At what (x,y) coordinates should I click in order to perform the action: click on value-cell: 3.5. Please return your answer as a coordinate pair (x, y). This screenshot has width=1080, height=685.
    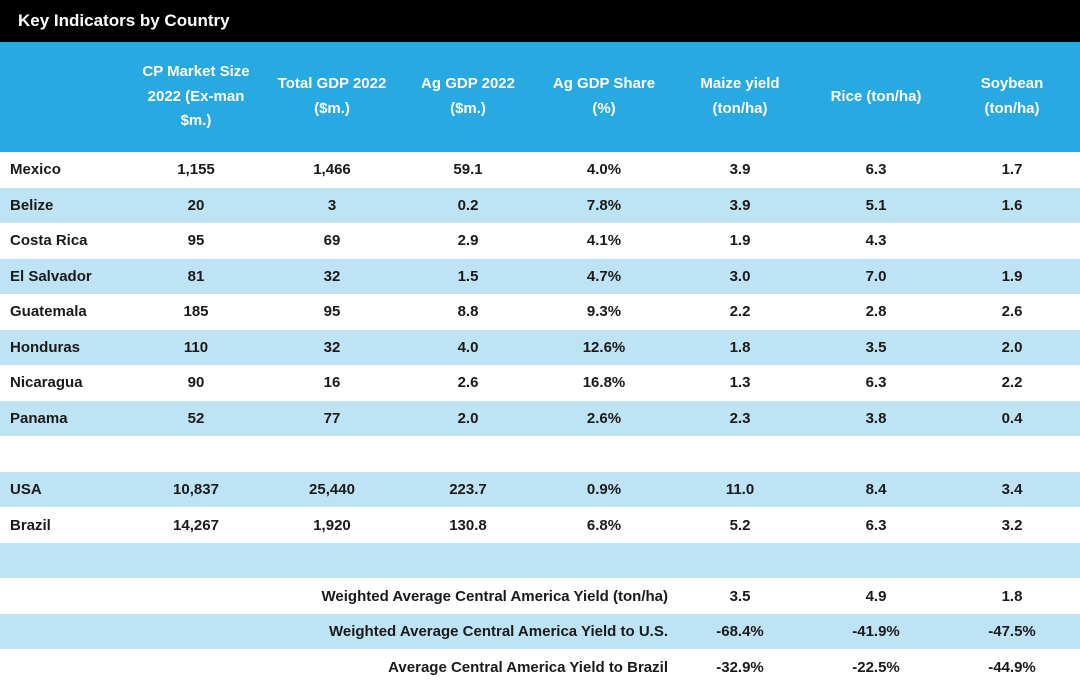
    Looking at the image, I should click on (876, 347).